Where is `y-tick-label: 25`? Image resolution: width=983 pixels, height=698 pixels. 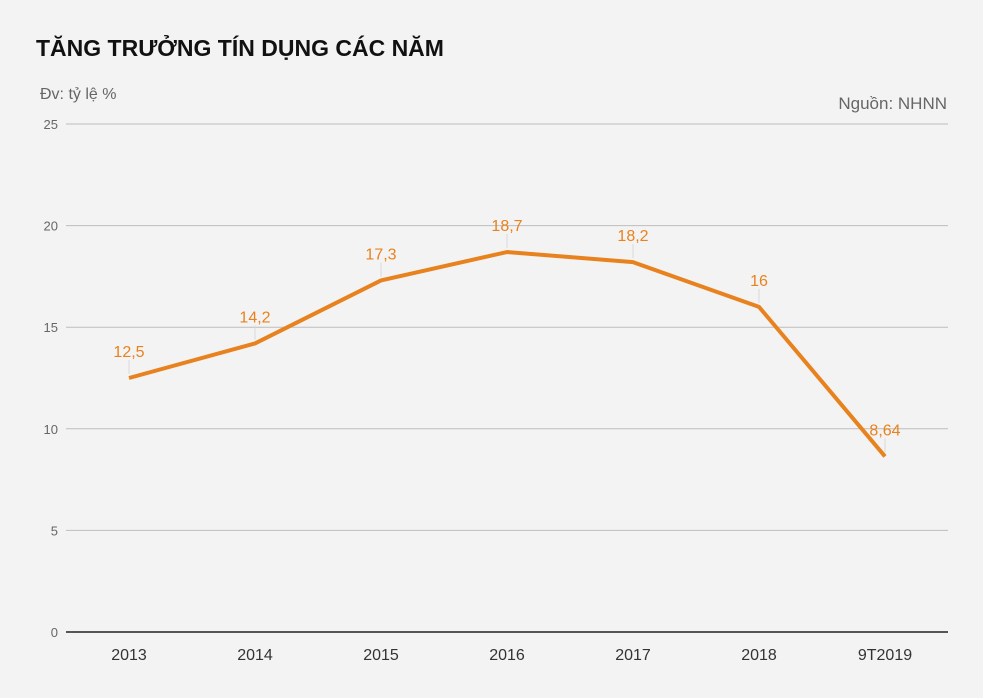
y-tick-label: 25 is located at coordinates (51, 124).